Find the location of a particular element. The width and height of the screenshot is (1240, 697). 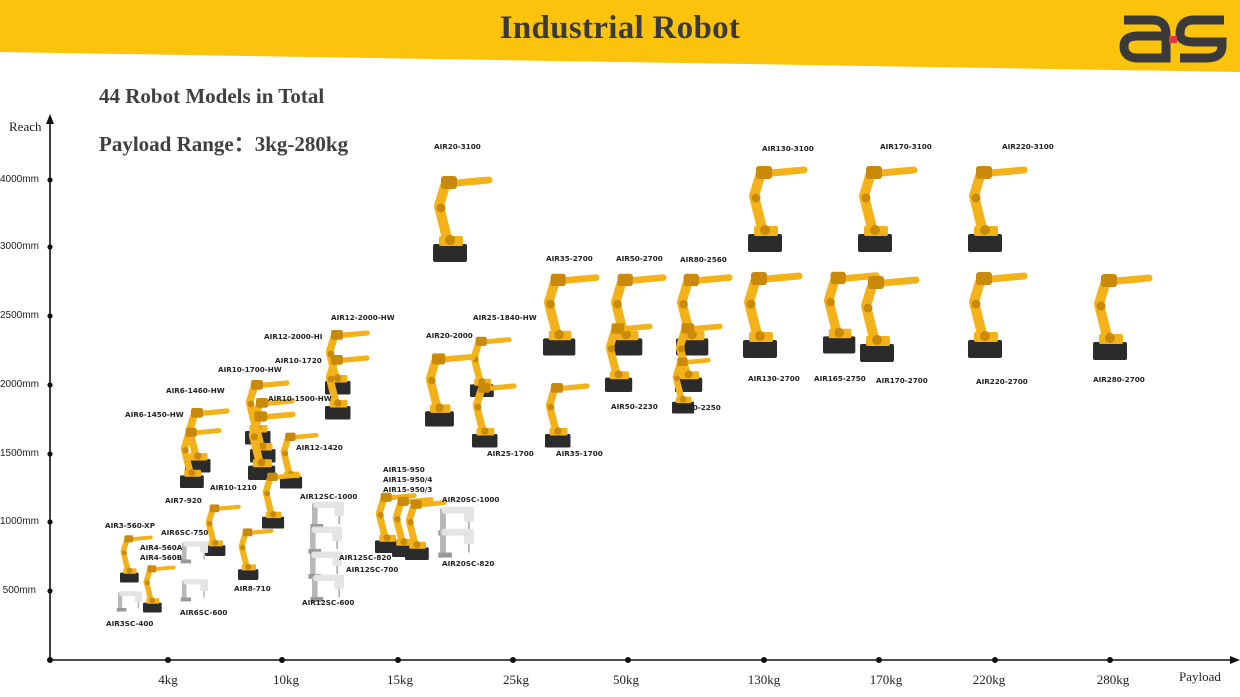

x-tick-label: 280kg is located at coordinates (1113, 679).